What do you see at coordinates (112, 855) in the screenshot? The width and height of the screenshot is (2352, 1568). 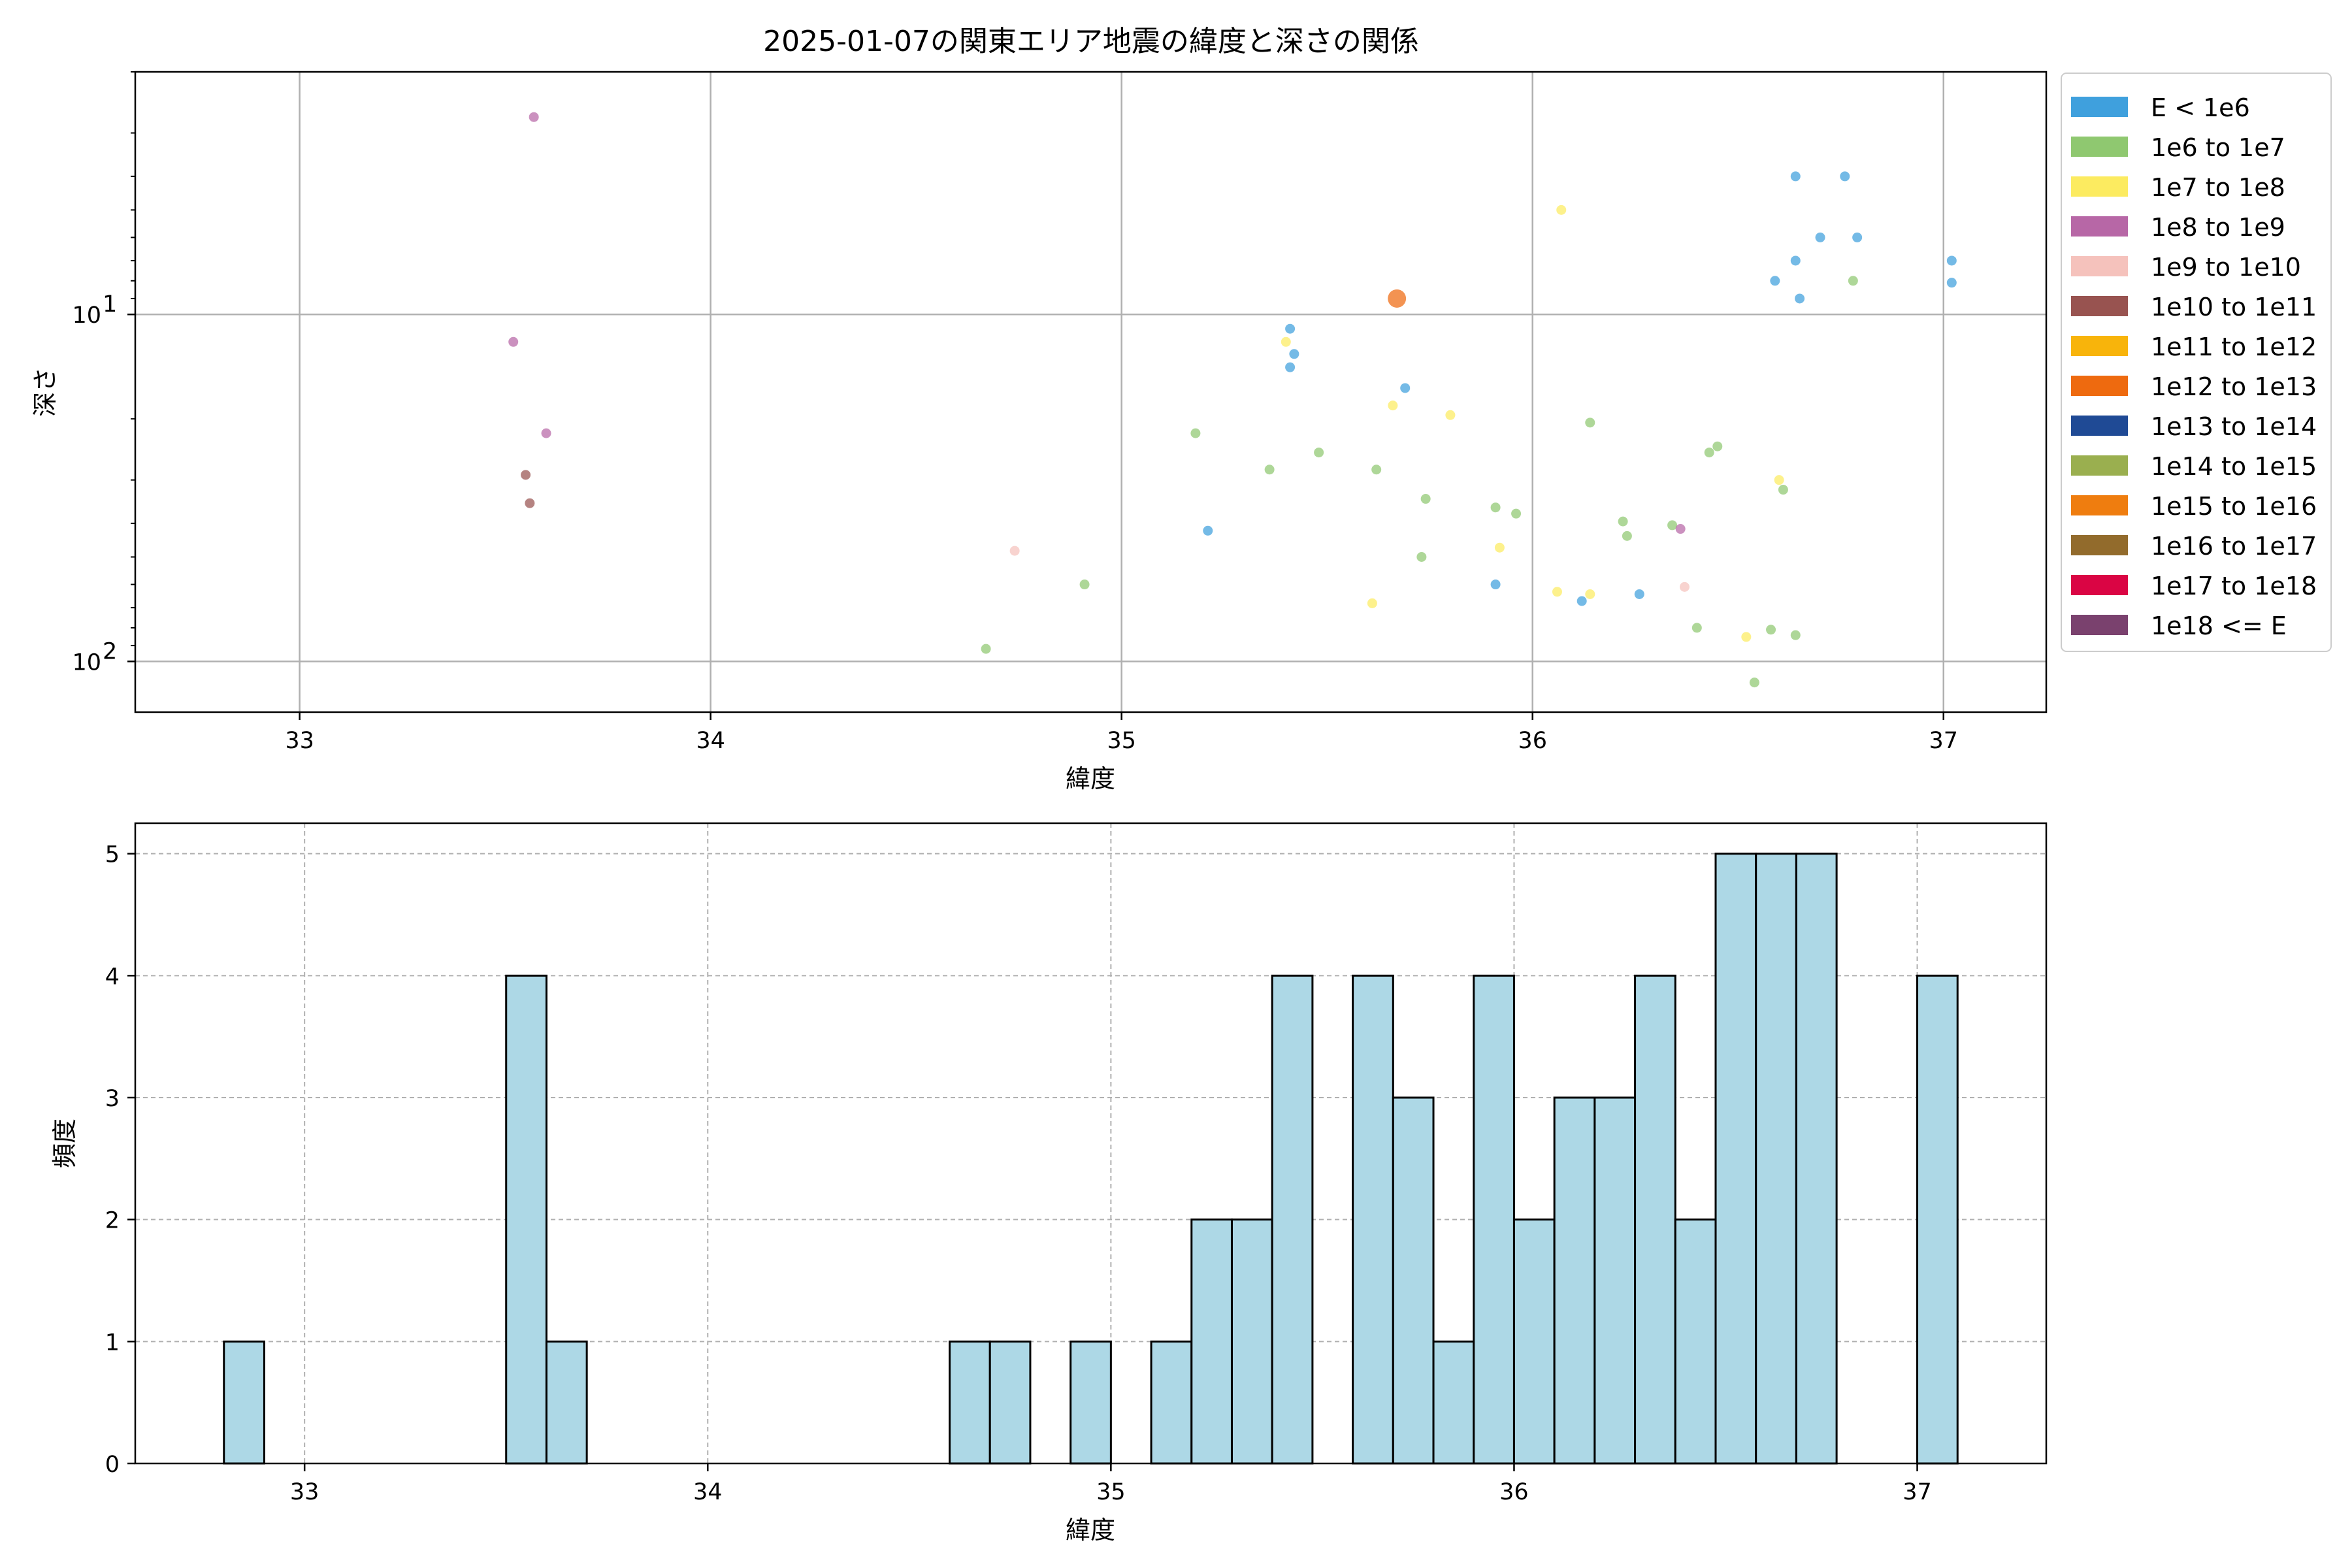 I see `histogram-y-tick-label: 5` at bounding box center [112, 855].